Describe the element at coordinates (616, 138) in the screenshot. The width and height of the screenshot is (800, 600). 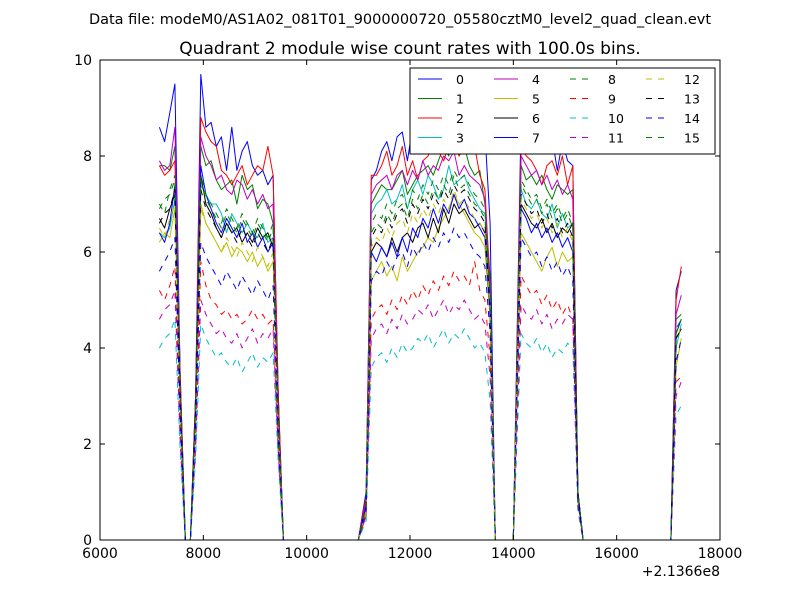
I see `legend-label-11: 11` at that location.